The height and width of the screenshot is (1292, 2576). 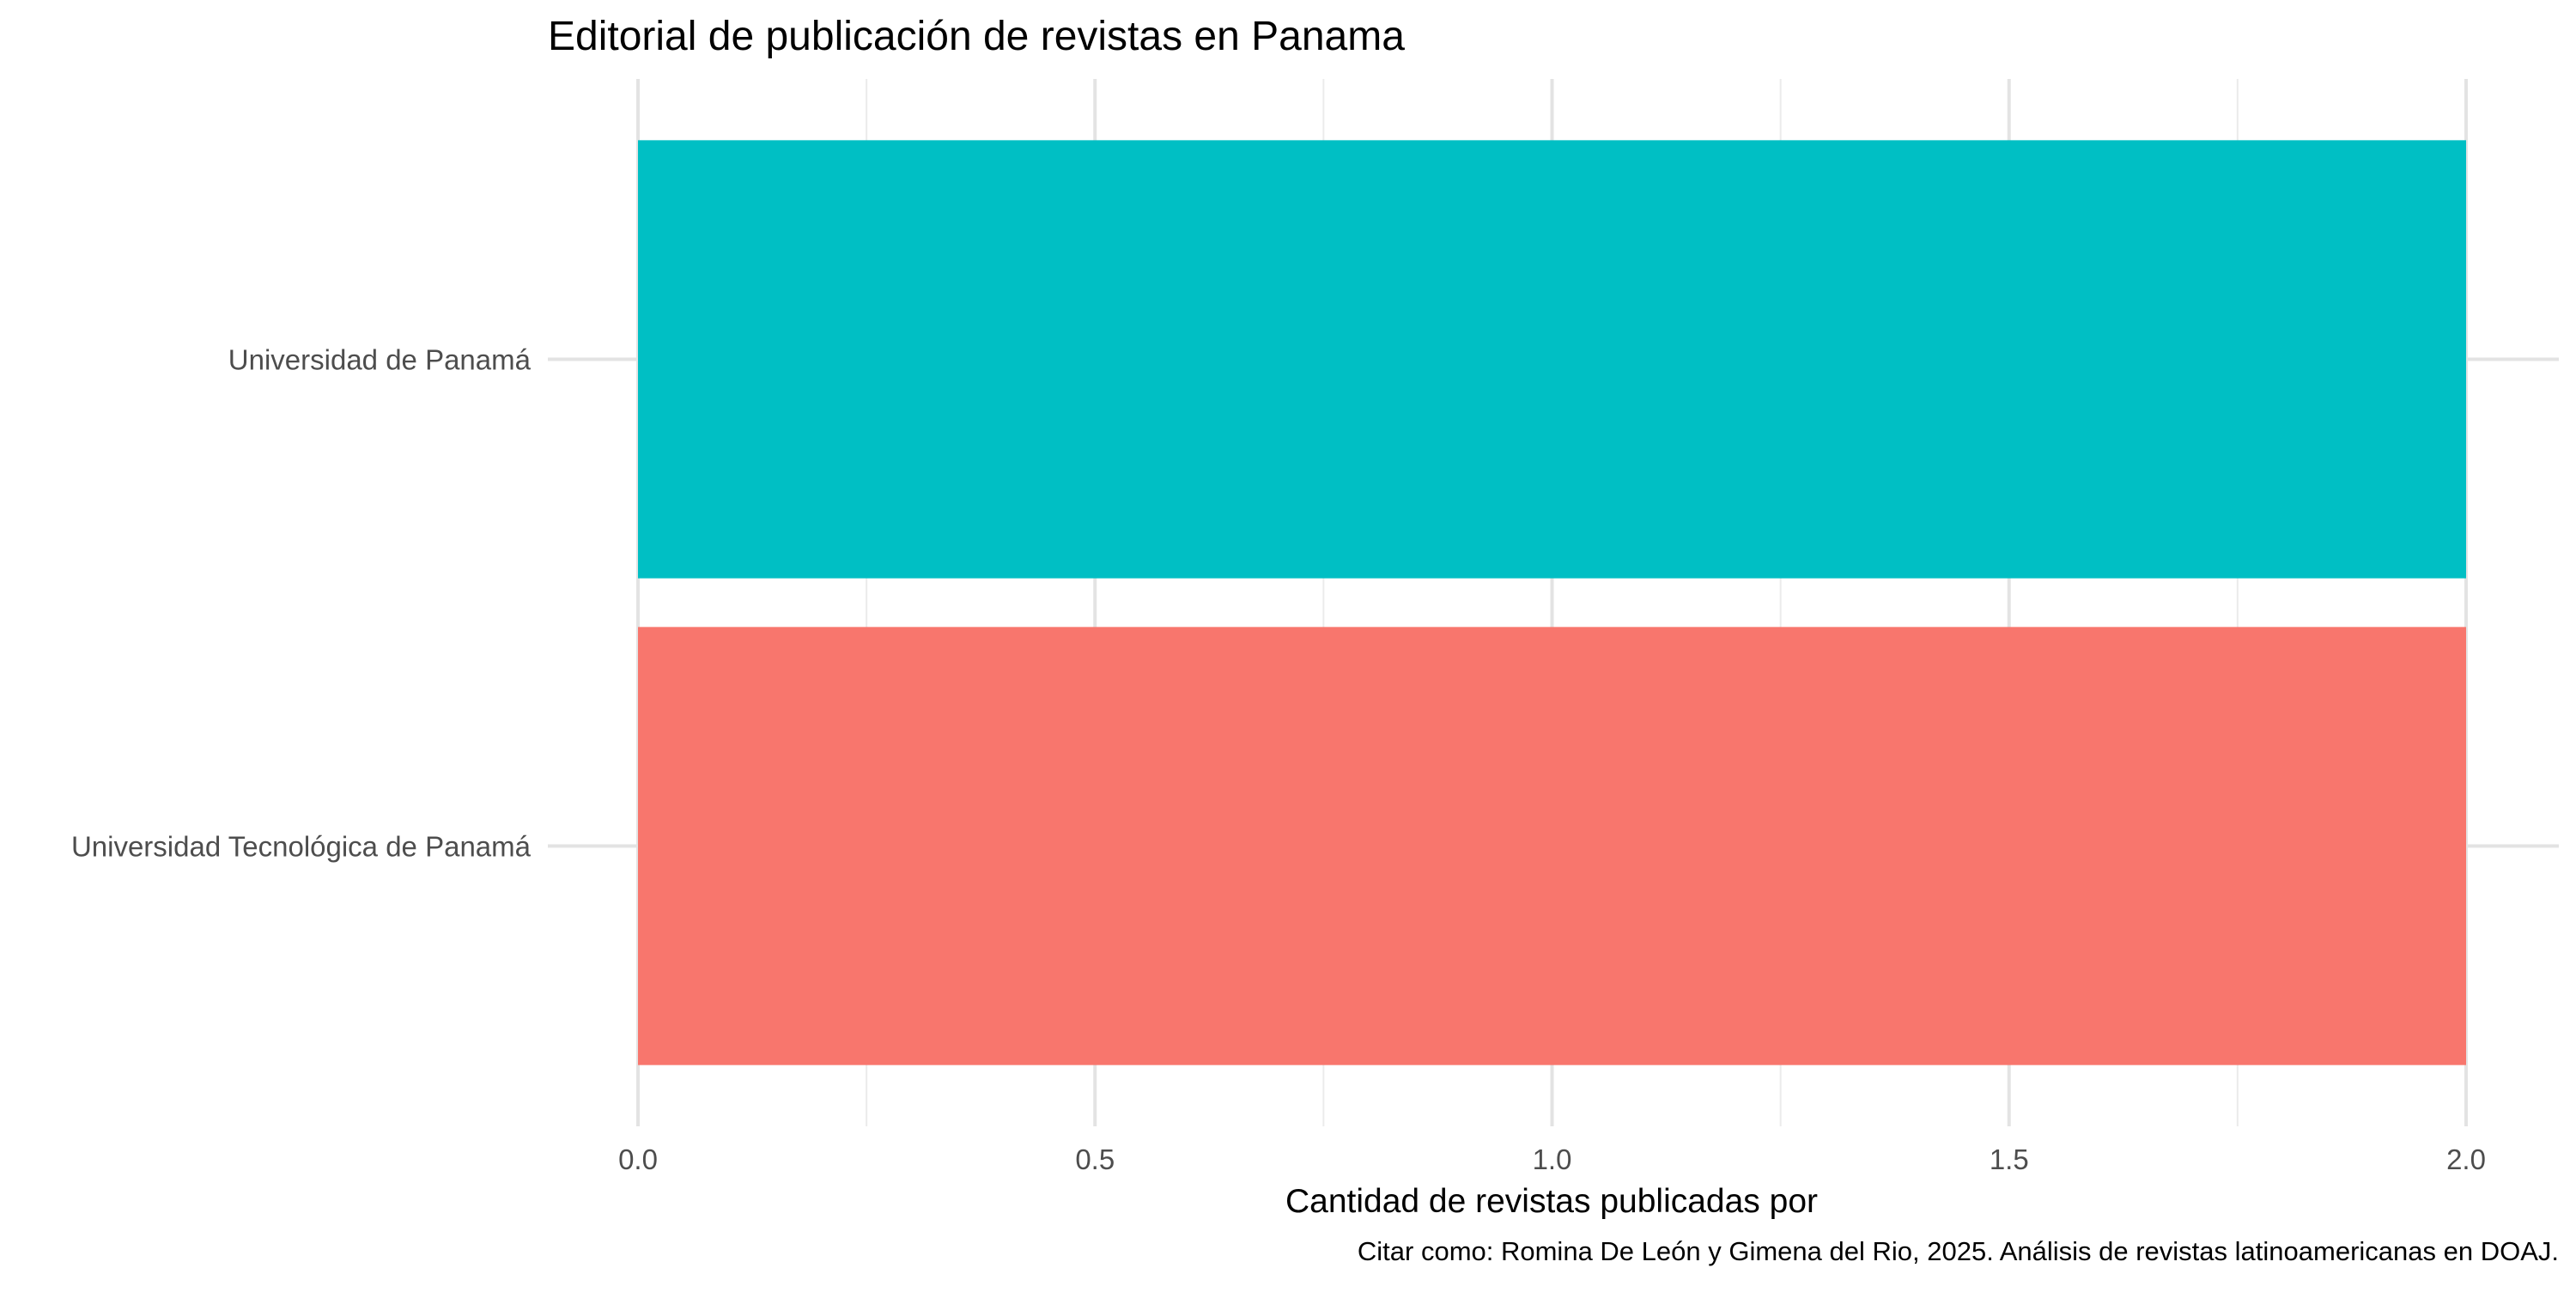 I want to click on x-axis-tick-labels: 0.0 0.5 1.0 1.5 2.0, so click(x=1552, y=1159).